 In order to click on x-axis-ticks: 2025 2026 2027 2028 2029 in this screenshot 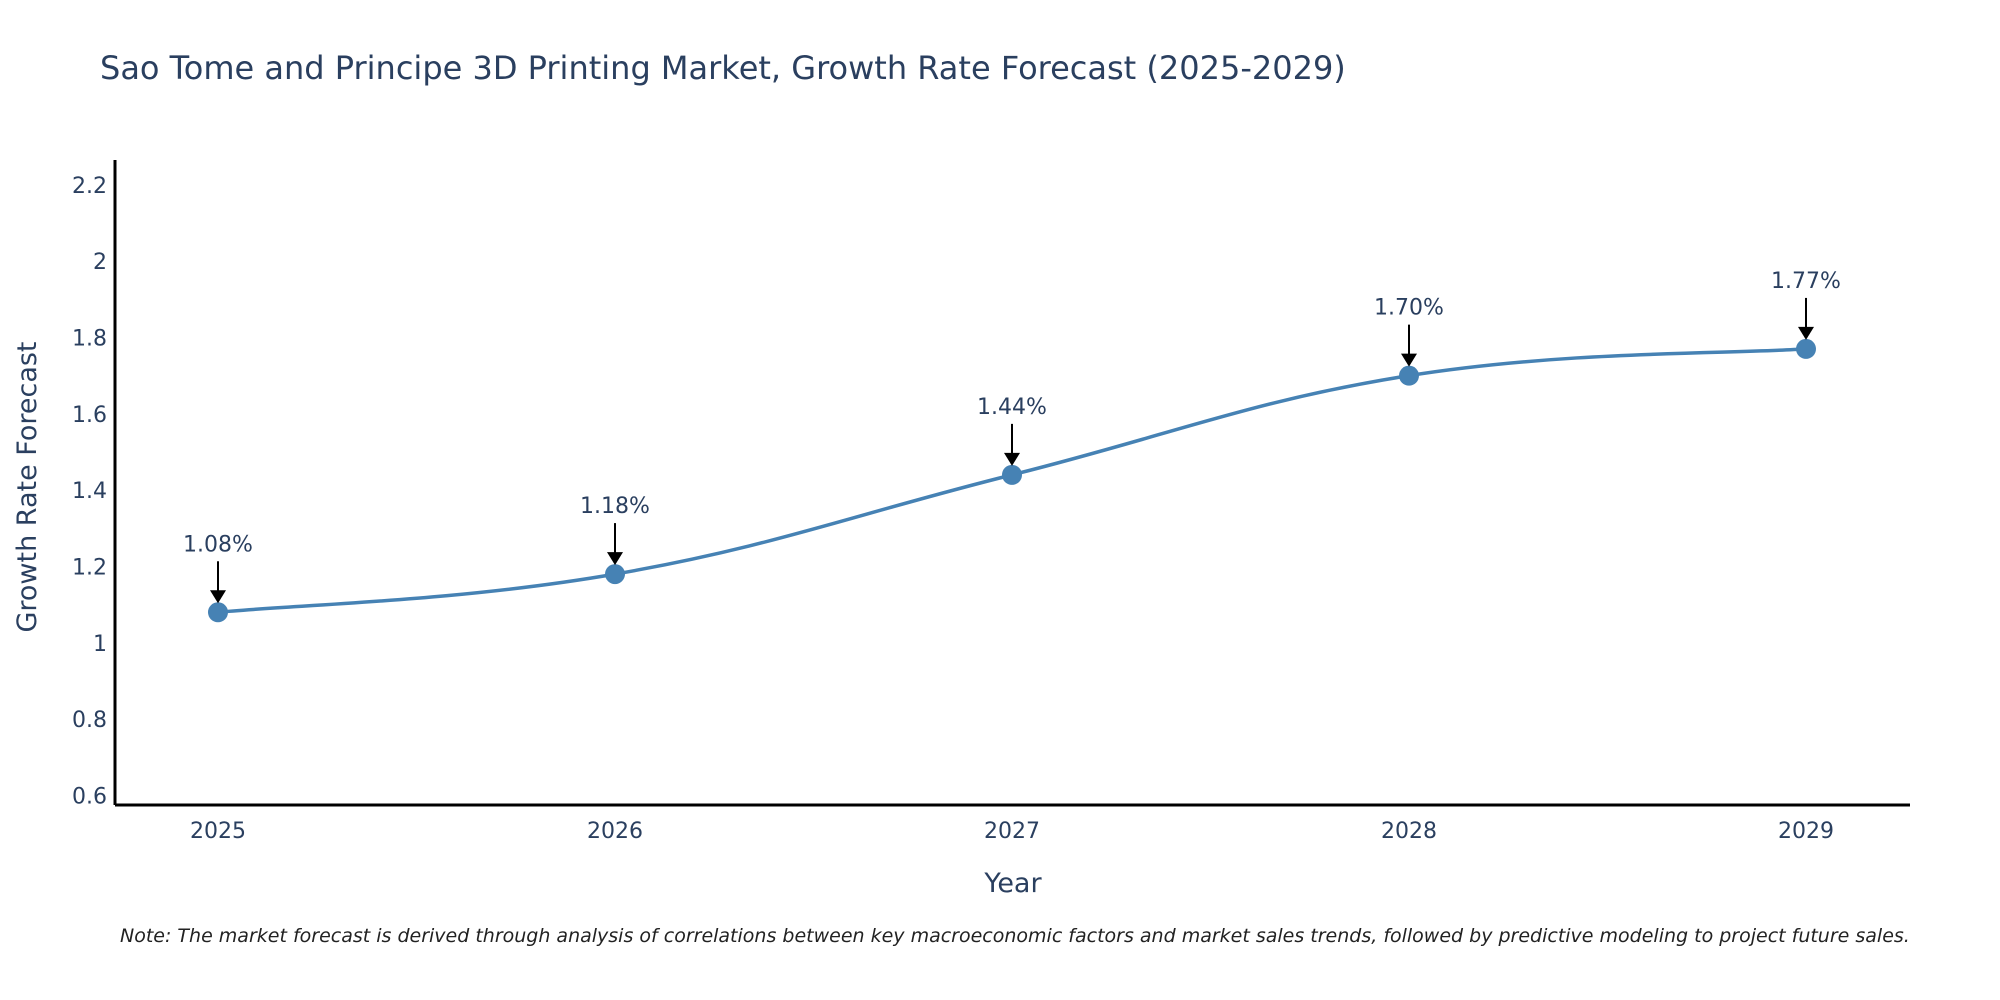, I will do `click(1012, 831)`.